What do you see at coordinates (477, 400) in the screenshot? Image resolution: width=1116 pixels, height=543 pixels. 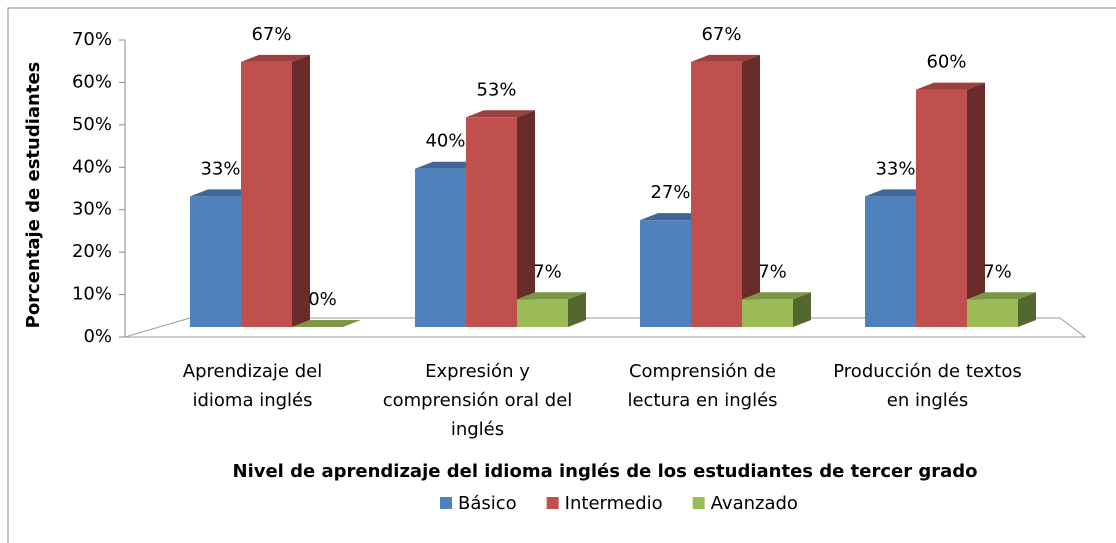 I see `x-tick-label: Expresión y comprensión oral del inglés` at bounding box center [477, 400].